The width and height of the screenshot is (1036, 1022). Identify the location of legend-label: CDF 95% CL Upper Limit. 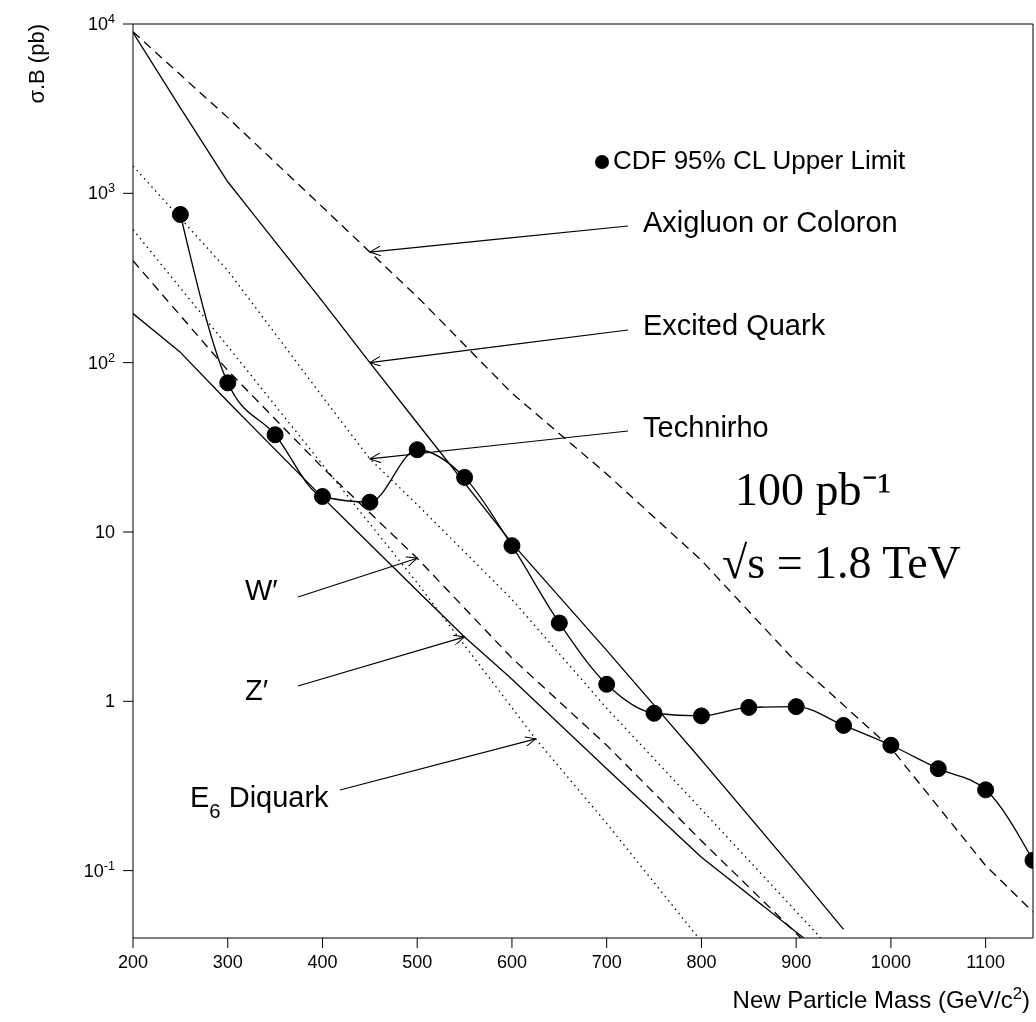
(759, 160).